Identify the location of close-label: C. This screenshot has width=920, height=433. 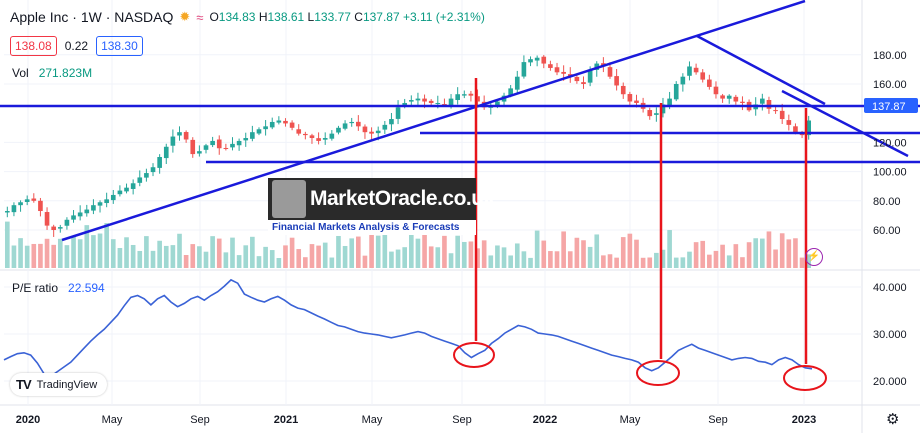
(358, 17).